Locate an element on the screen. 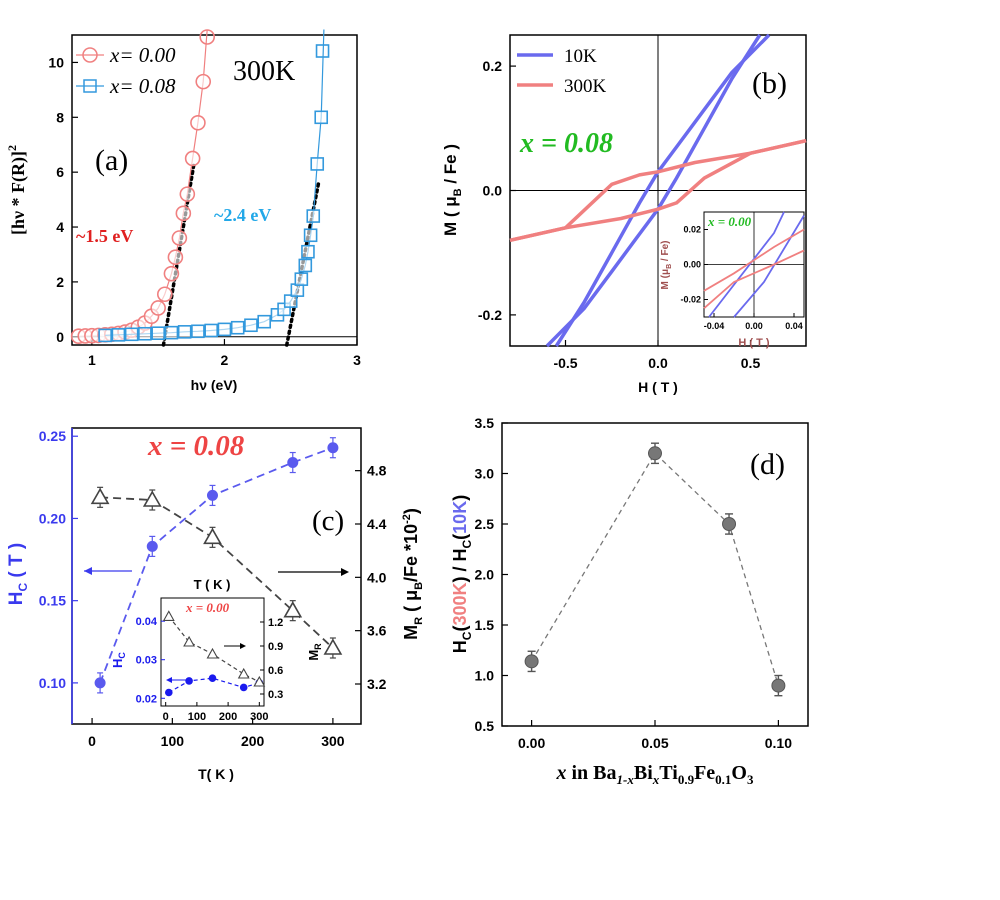 The width and height of the screenshot is (1000, 900). svg-text: HC(300K) / HC(10K) is located at coordinates (462, 574).